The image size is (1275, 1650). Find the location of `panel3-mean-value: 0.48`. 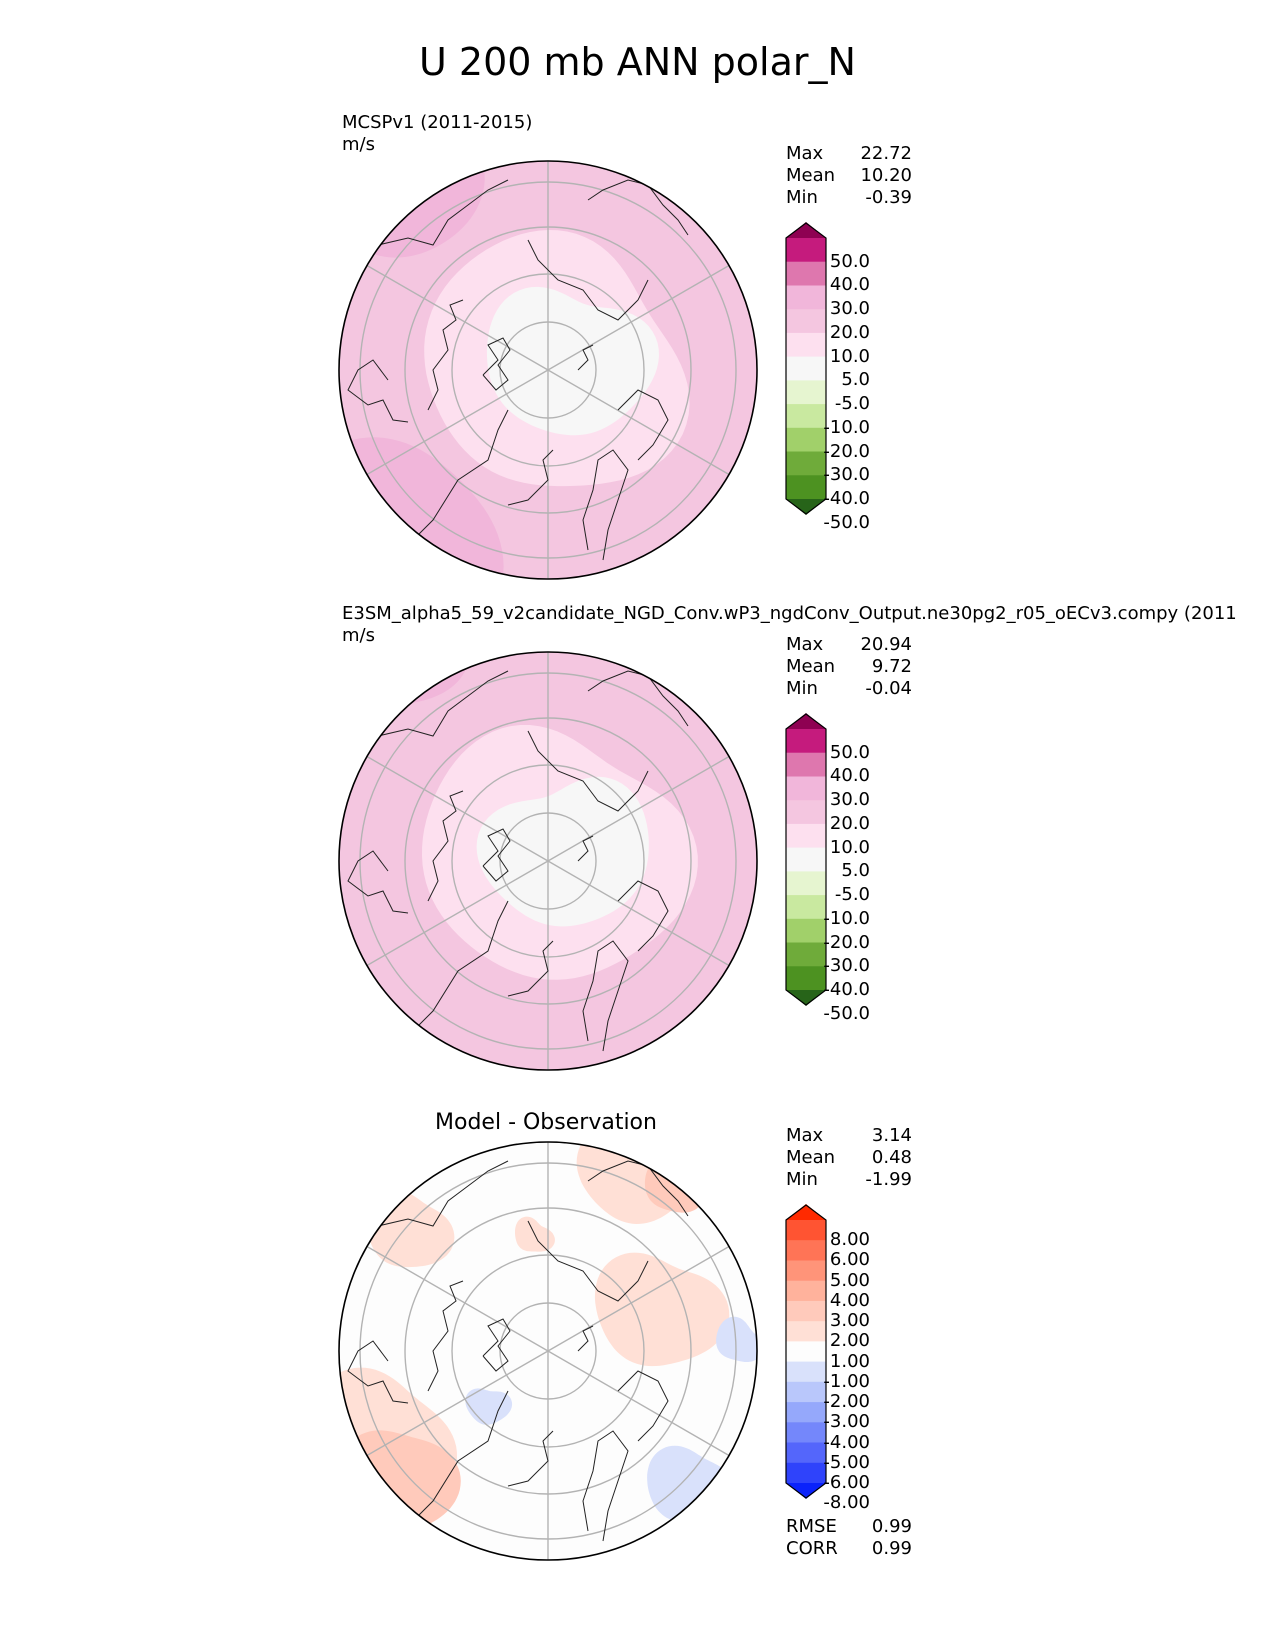

panel3-mean-value: 0.48 is located at coordinates (891, 1157).